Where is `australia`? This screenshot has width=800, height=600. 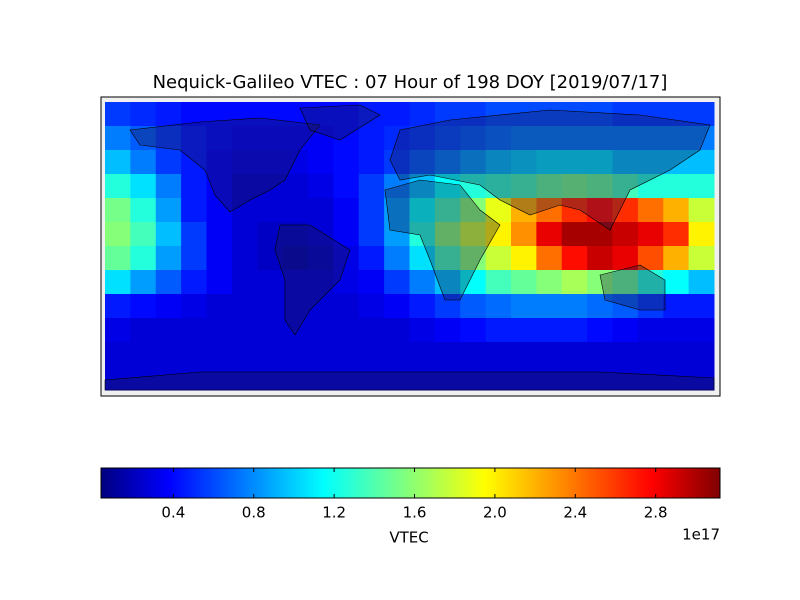 australia is located at coordinates (632, 287).